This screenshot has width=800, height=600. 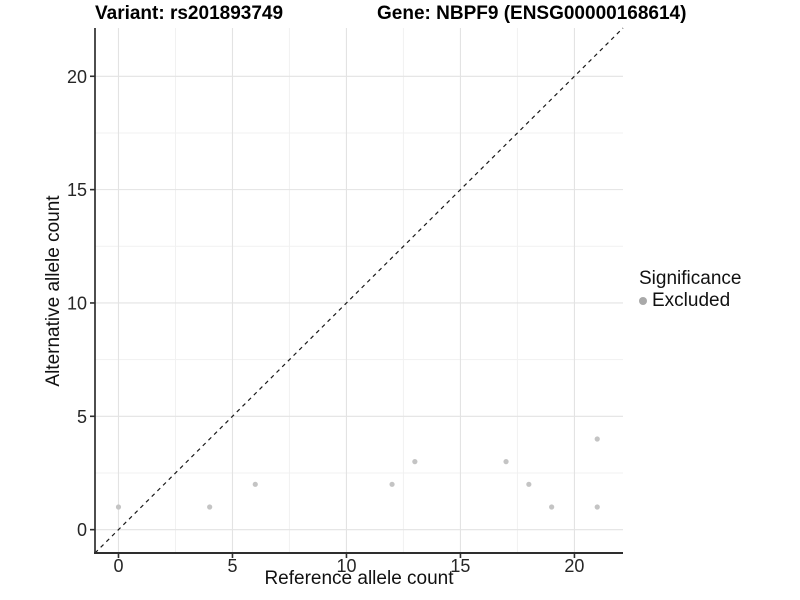 What do you see at coordinates (574, 566) in the screenshot?
I see `x-tick-label: 20` at bounding box center [574, 566].